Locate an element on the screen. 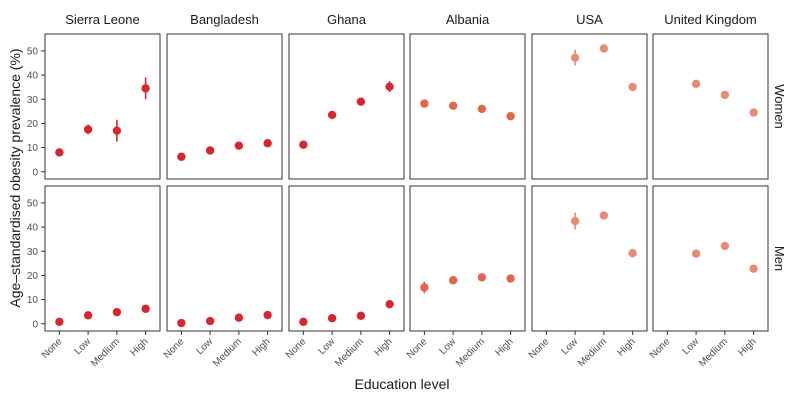  x-axis-title: Education level is located at coordinates (402, 384).